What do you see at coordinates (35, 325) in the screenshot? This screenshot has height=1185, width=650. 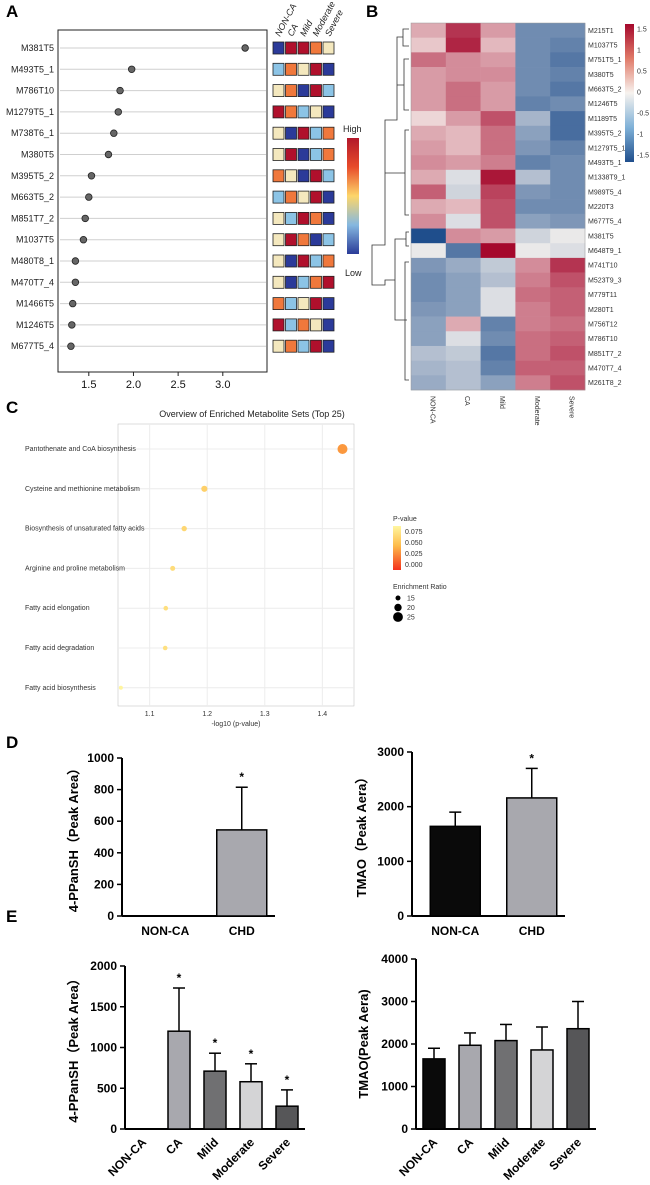 I see `panel-a-row-label: M1246T5` at bounding box center [35, 325].